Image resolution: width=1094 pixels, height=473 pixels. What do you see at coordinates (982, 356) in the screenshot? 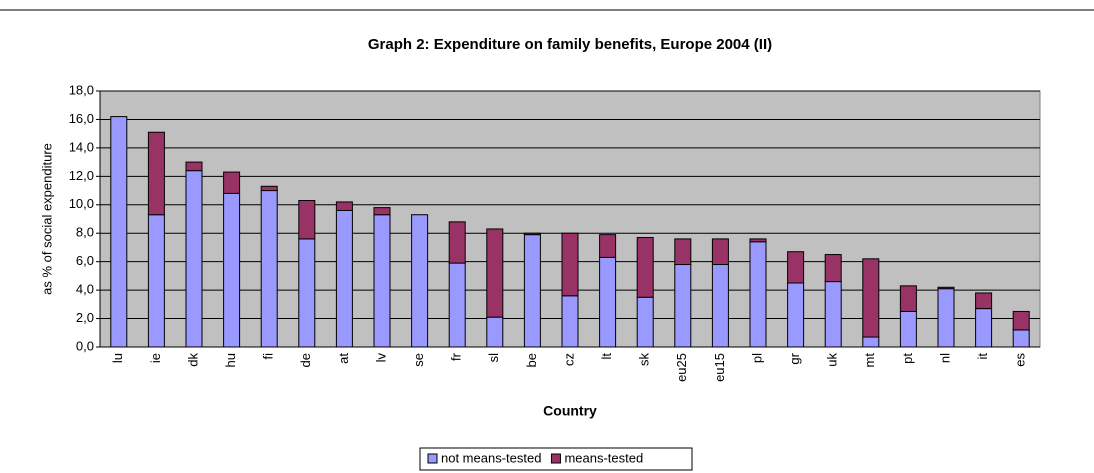
I see `x-tick-label: it` at bounding box center [982, 356].